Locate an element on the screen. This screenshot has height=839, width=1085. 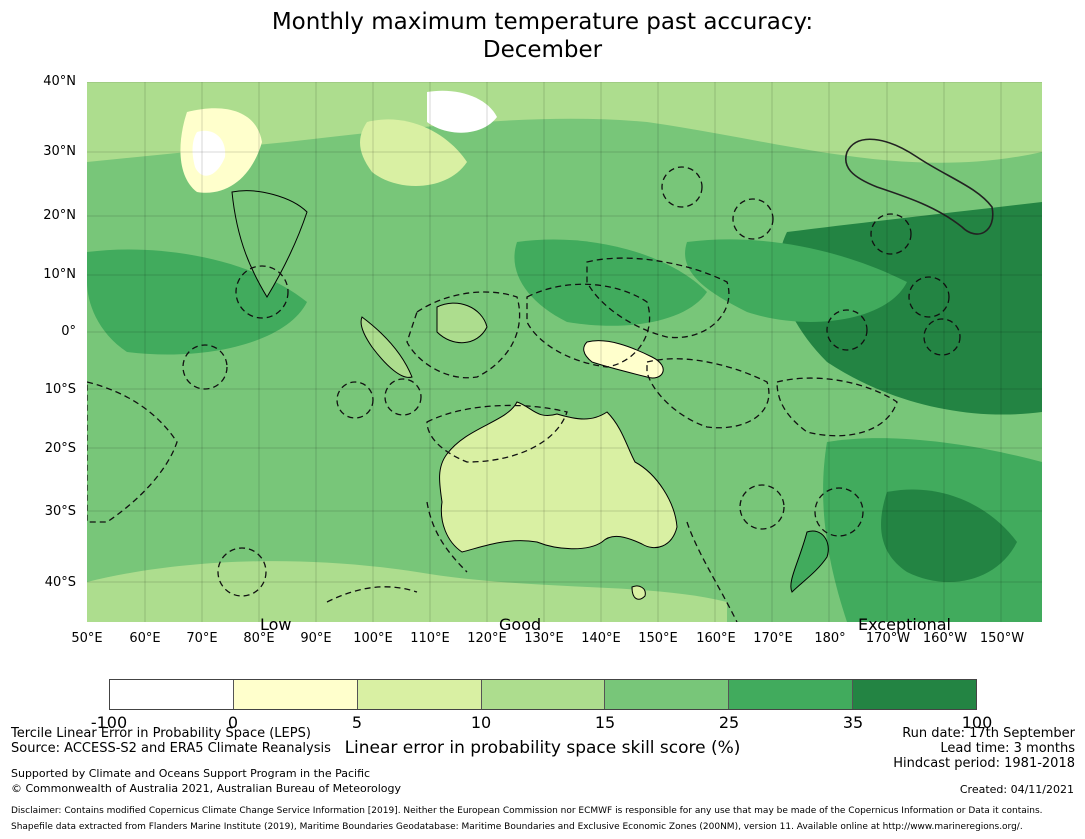
lon-label-80e: 80°E is located at coordinates (259, 638).